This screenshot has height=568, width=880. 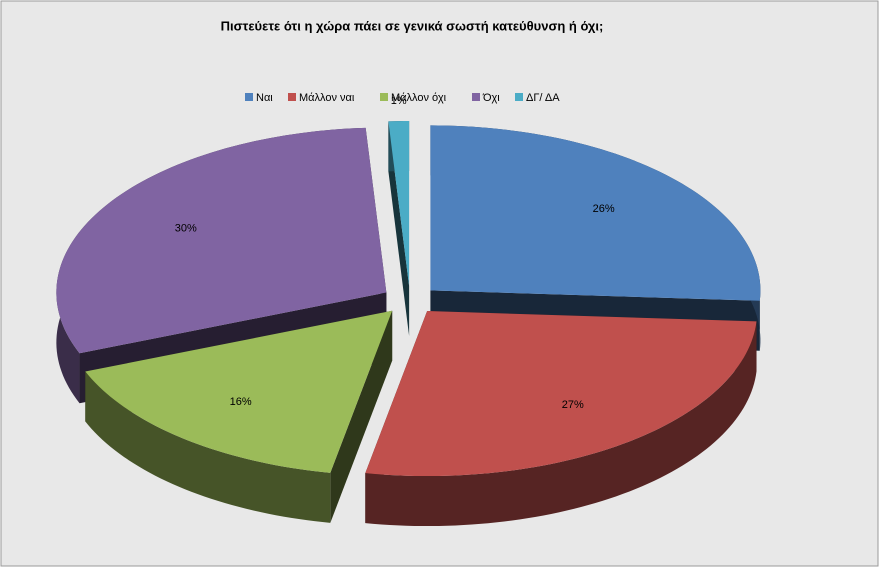 I want to click on data-label: 26%, so click(x=604, y=209).